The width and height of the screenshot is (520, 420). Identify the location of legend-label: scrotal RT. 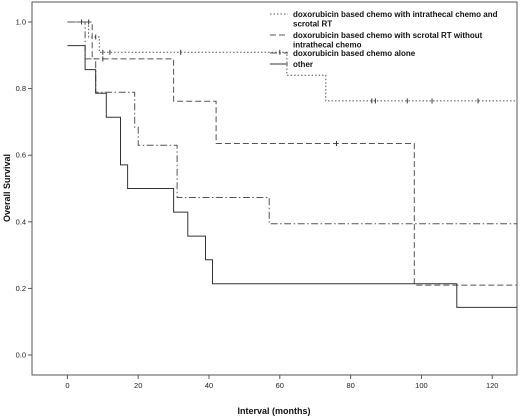
(312, 24).